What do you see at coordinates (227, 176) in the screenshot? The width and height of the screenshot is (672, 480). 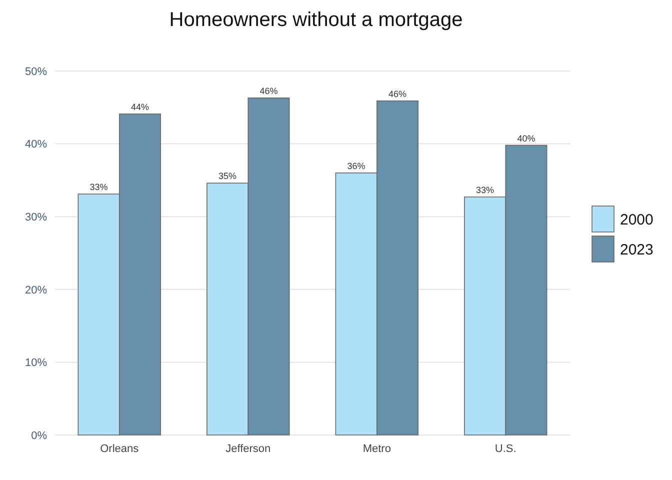 I see `data-label: 35%` at bounding box center [227, 176].